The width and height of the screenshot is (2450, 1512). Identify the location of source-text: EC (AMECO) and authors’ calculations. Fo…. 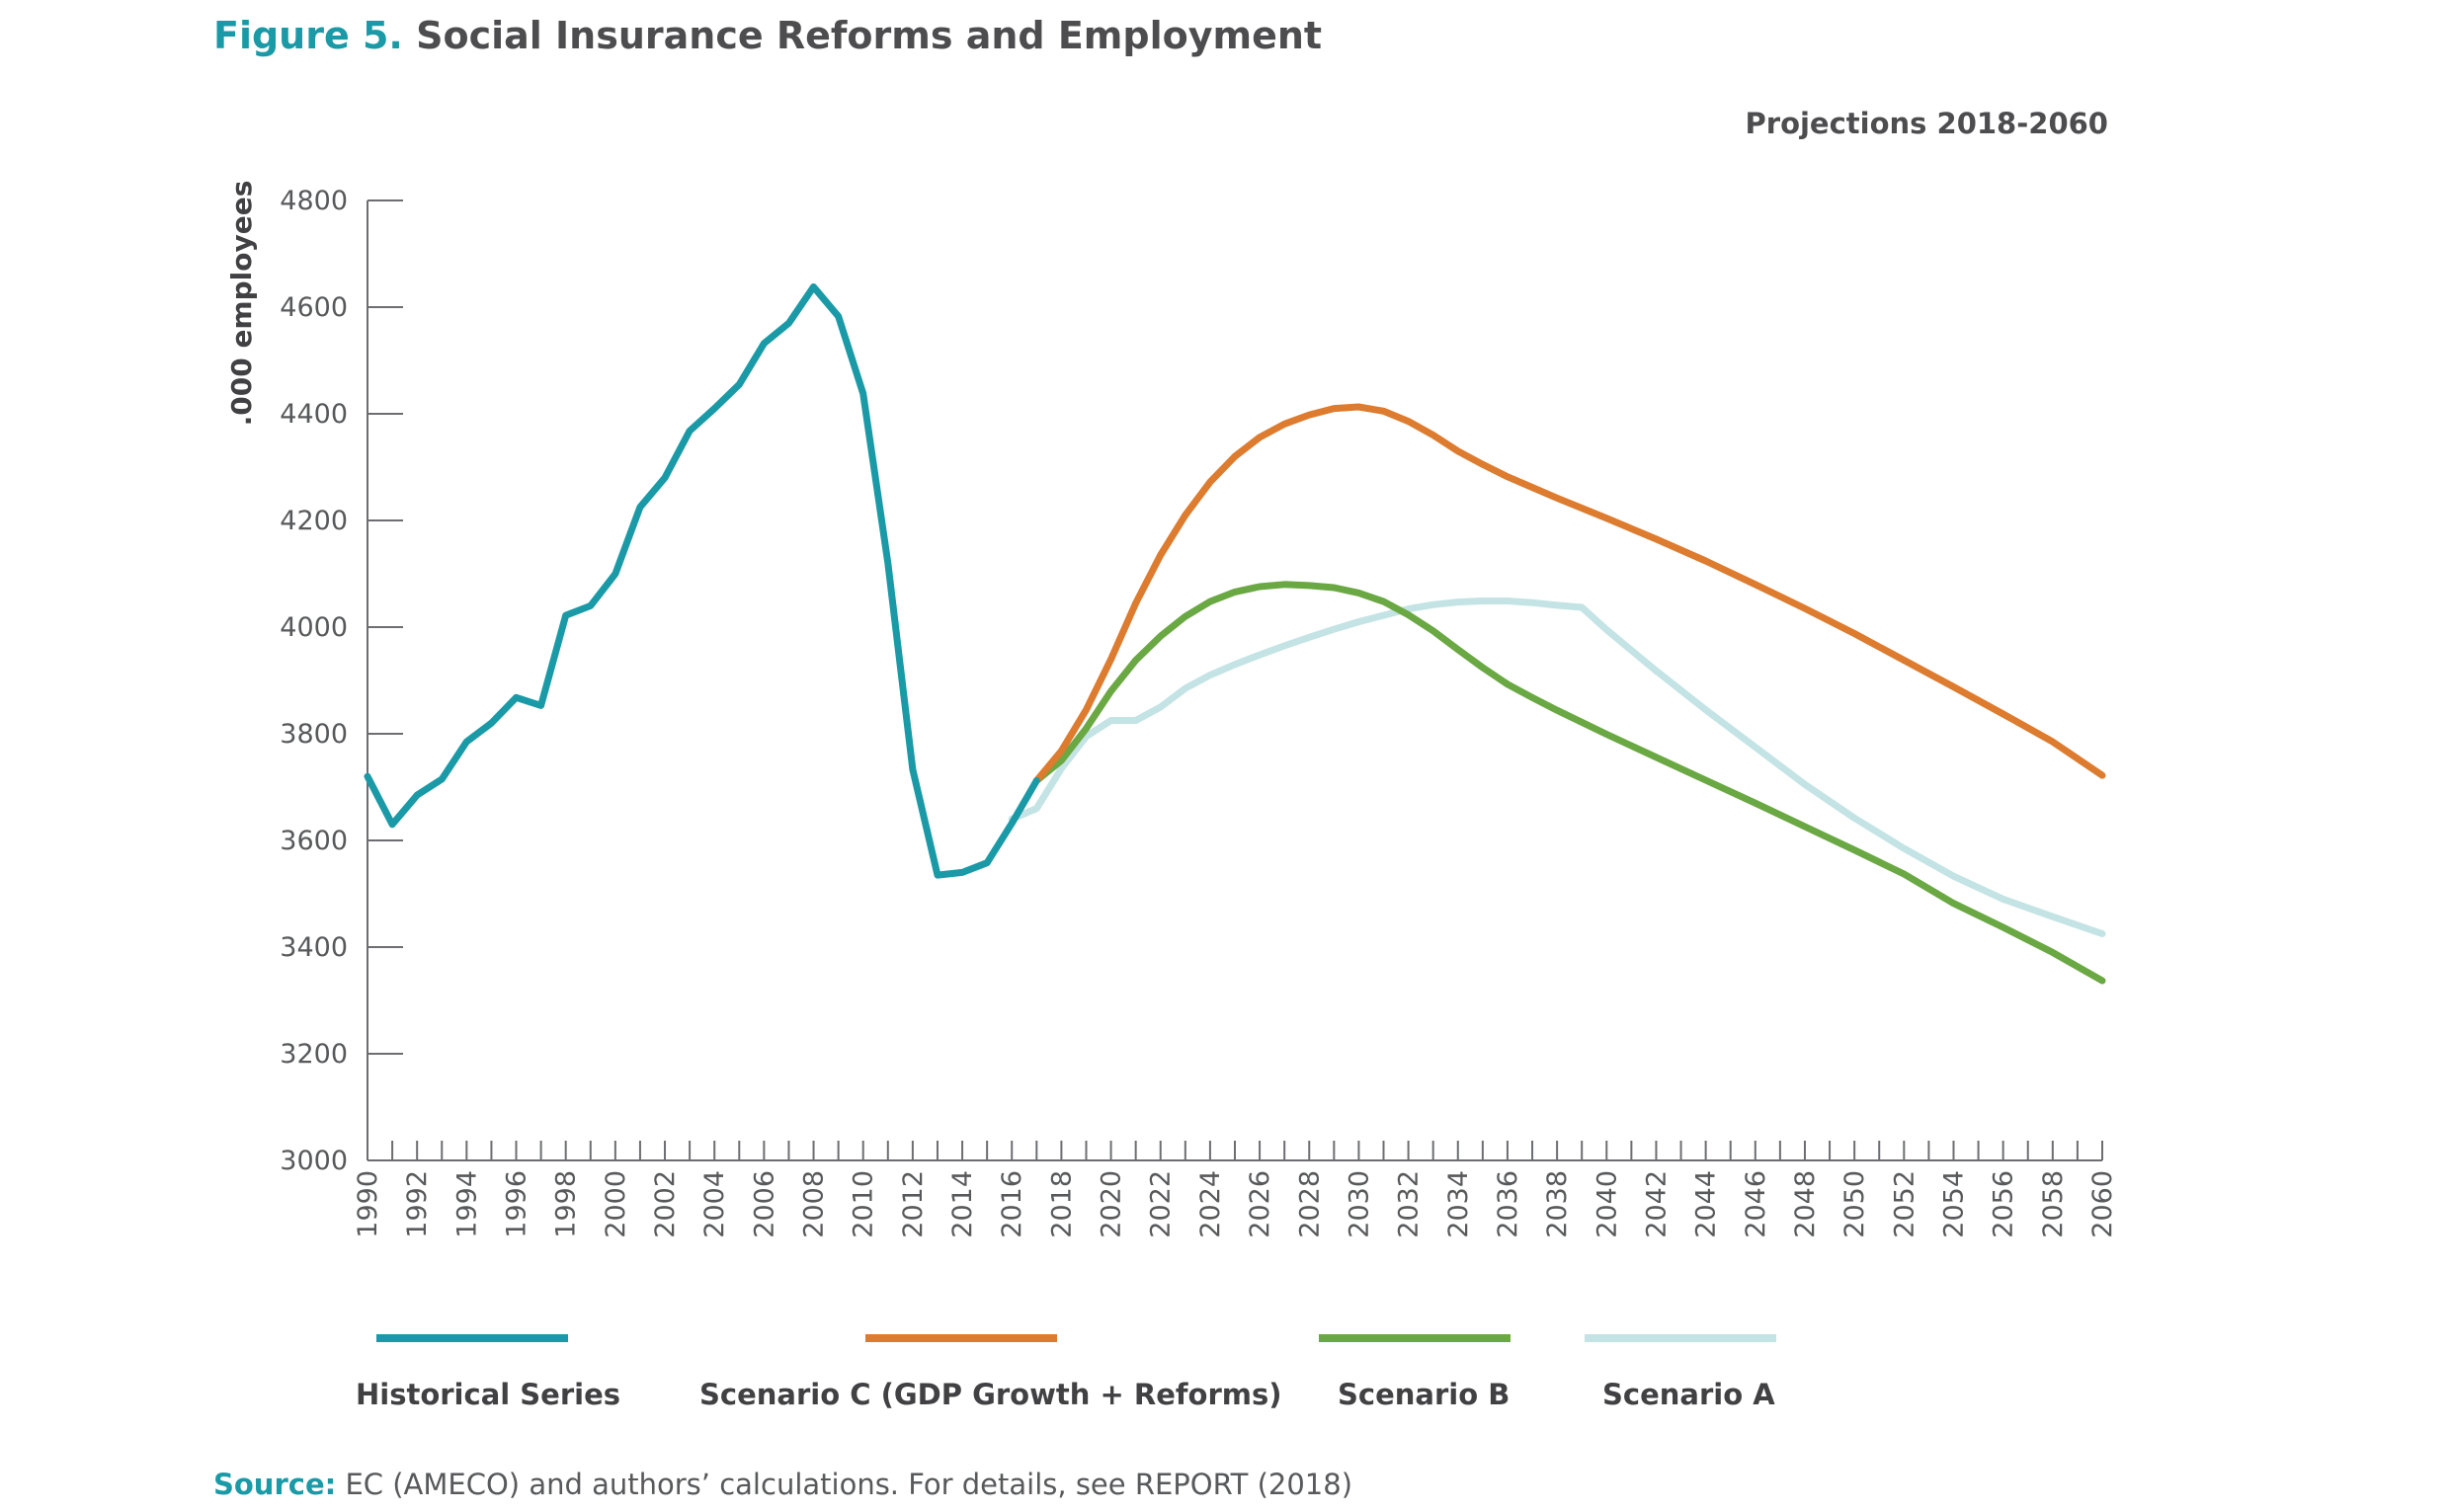
(849, 1485).